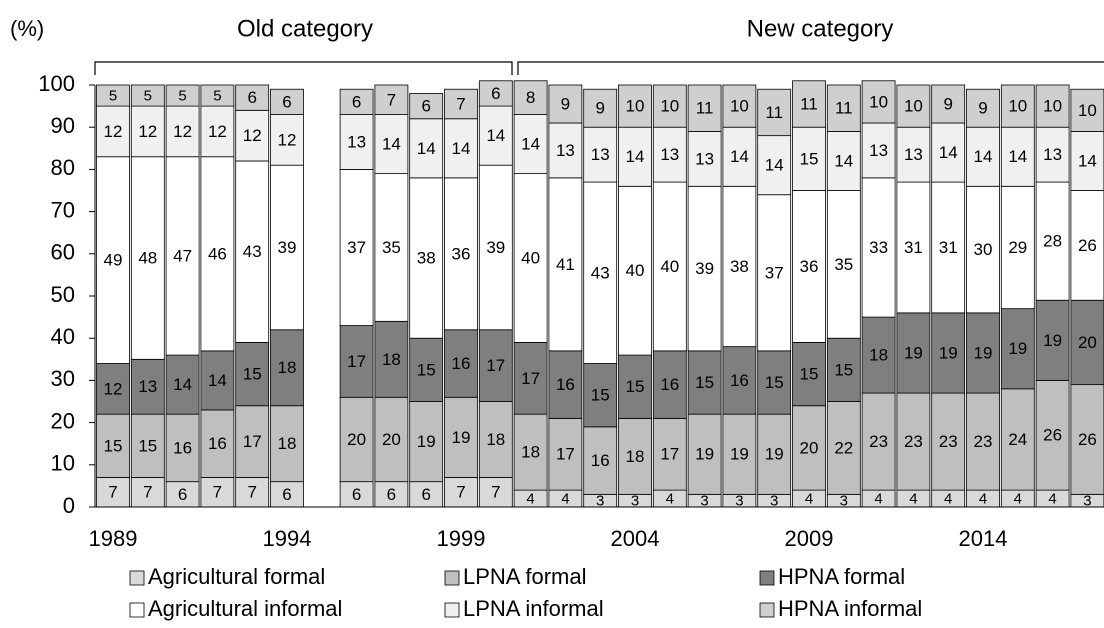 This screenshot has height=628, width=1104. Describe the element at coordinates (1087, 245) in the screenshot. I see `data-label: 26` at that location.